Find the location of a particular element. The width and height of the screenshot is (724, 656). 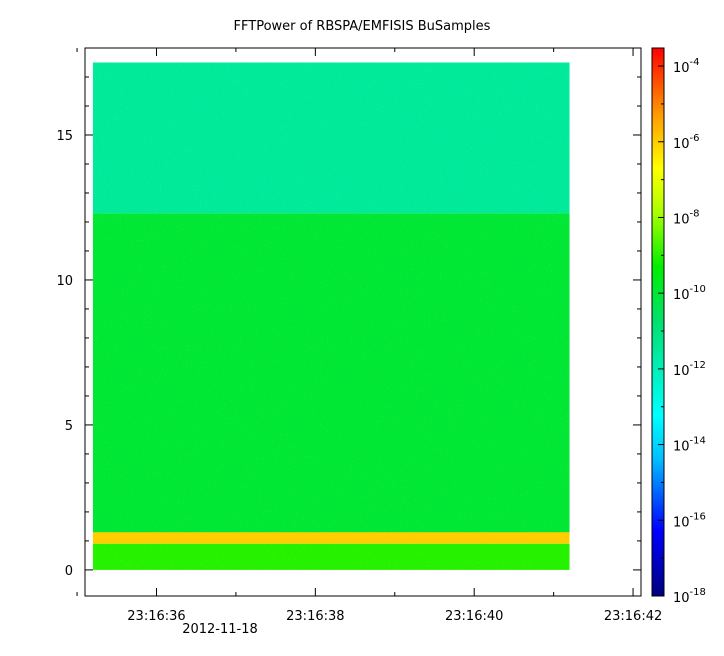

colorbar-tick-label: 10⁻¹⁰ is located at coordinates (689, 293).